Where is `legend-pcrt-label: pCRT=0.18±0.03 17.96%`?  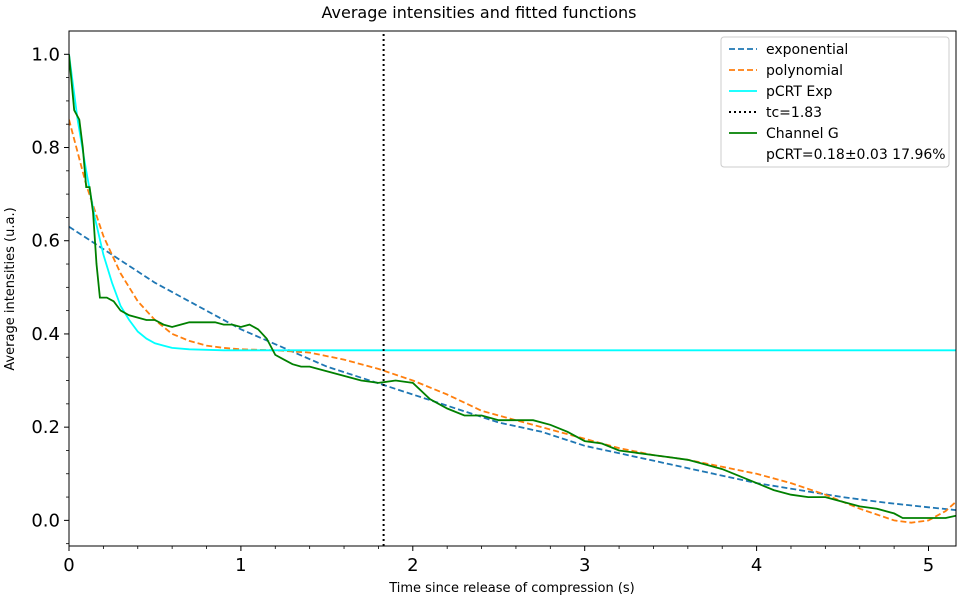 legend-pcrt-label: pCRT=0.18±0.03 17.96% is located at coordinates (856, 155).